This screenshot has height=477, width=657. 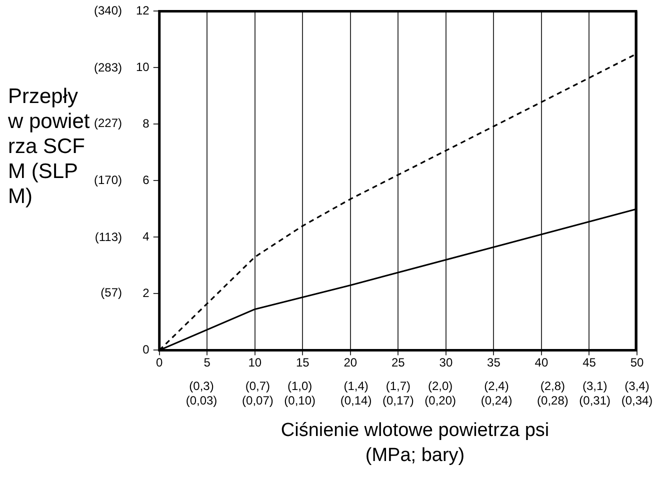 What do you see at coordinates (399, 363) in the screenshot?
I see `x-tick-label: 25` at bounding box center [399, 363].